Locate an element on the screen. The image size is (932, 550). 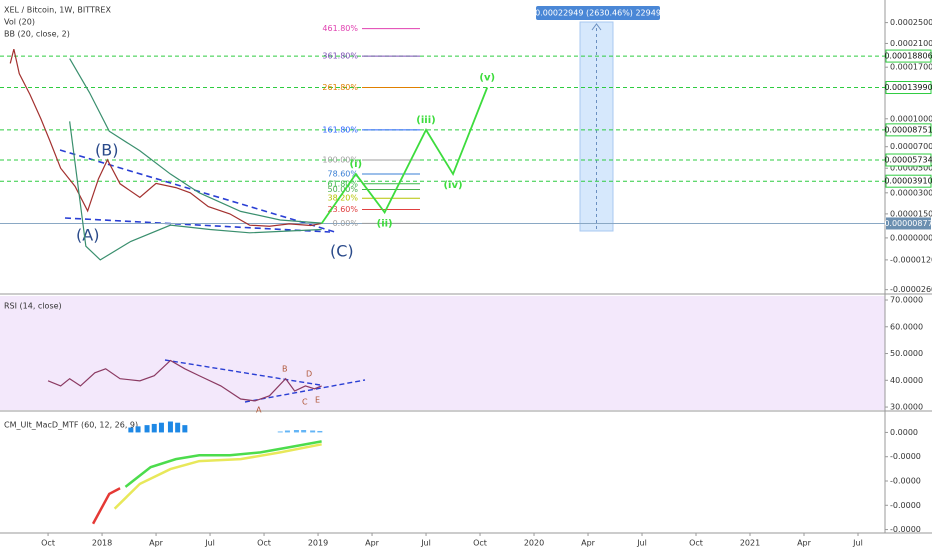
level-label: 0.00005734 is located at coordinates (908, 160).